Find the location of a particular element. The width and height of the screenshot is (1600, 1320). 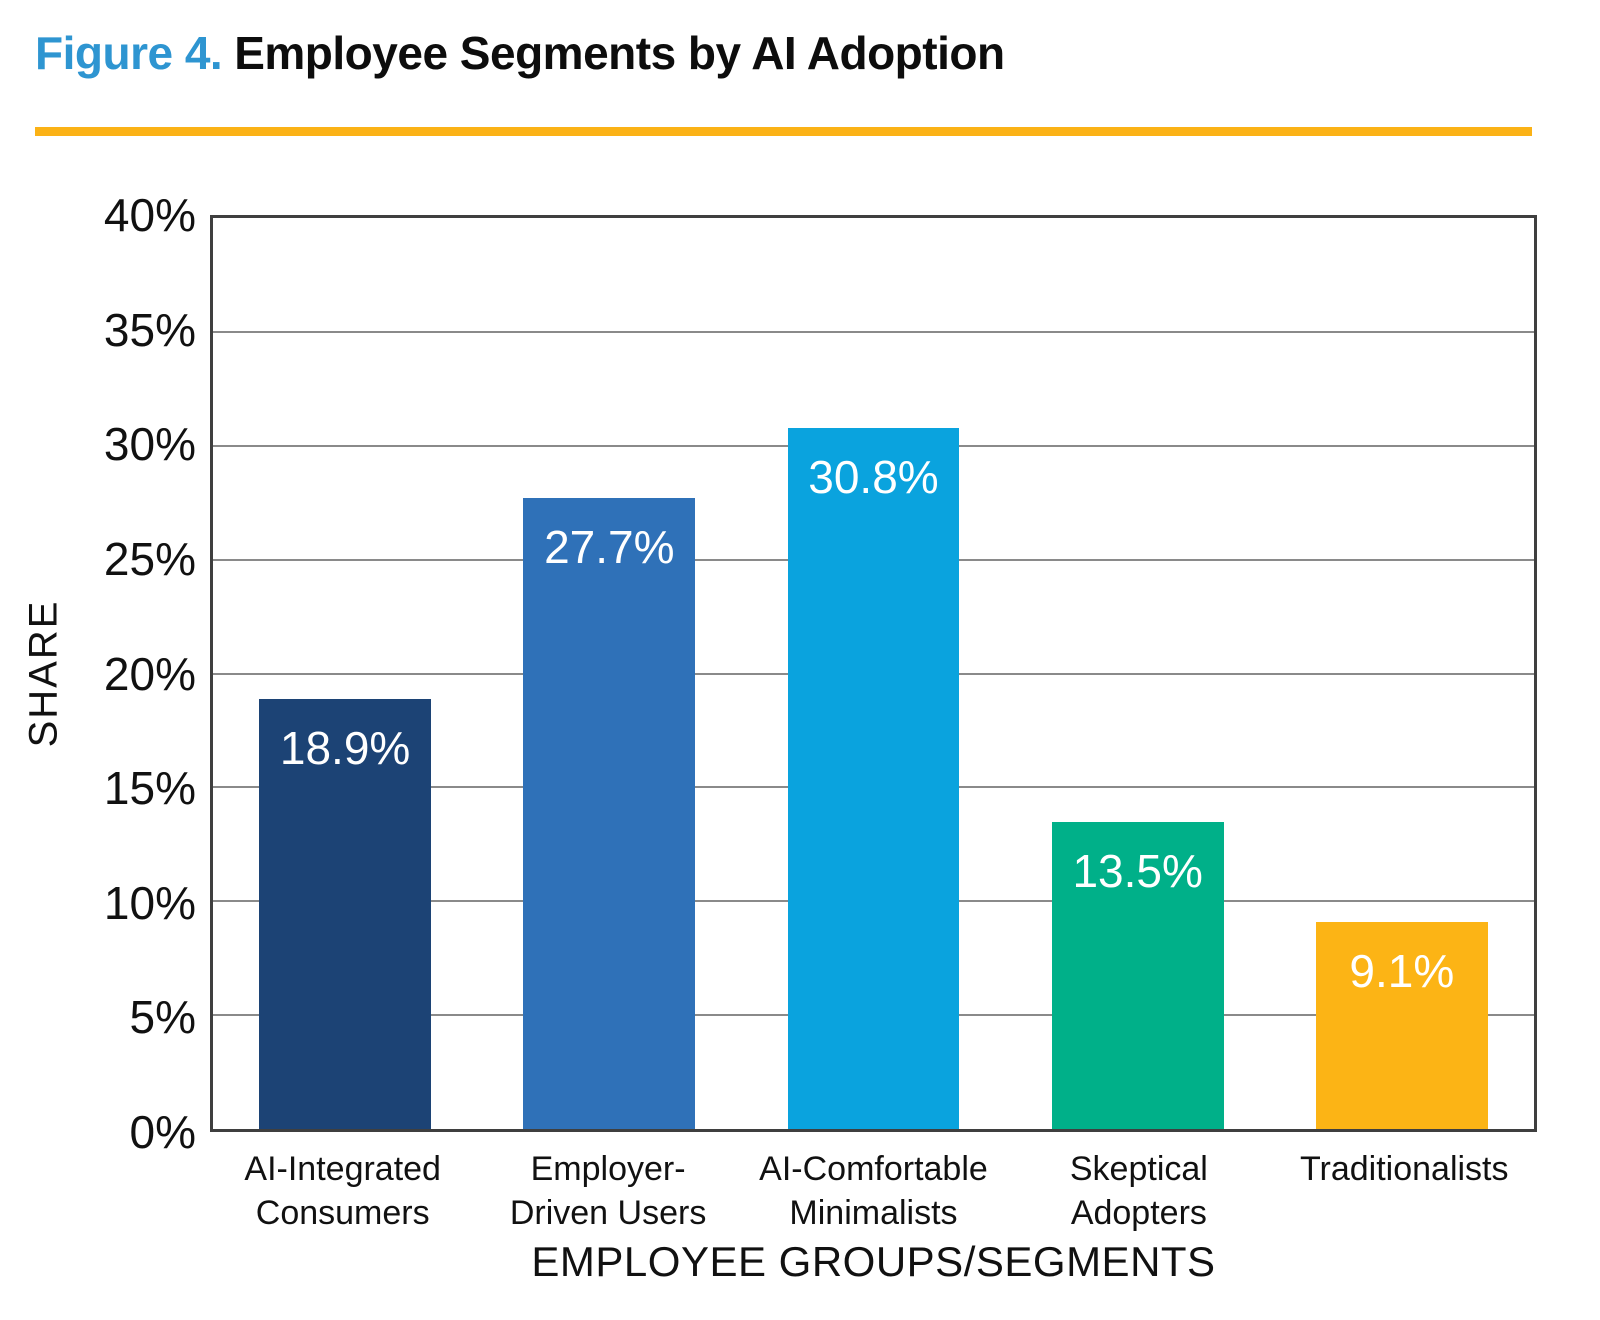

bar: 9.1% is located at coordinates (1401, 1025).